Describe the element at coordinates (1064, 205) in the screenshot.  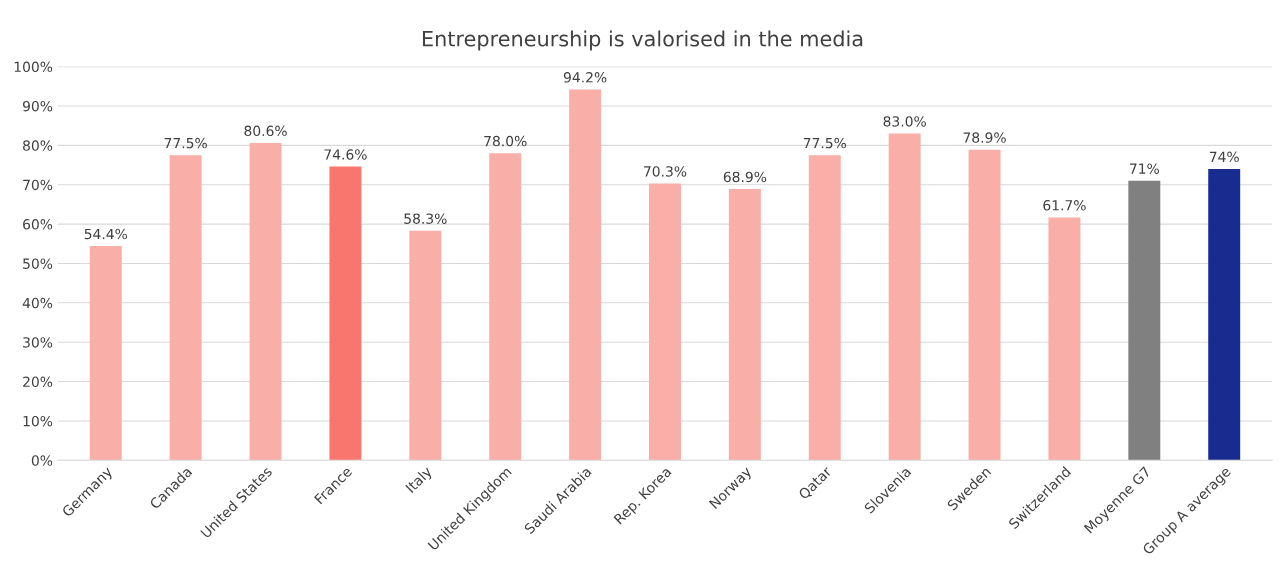
I see `data-label: 61.7%` at that location.